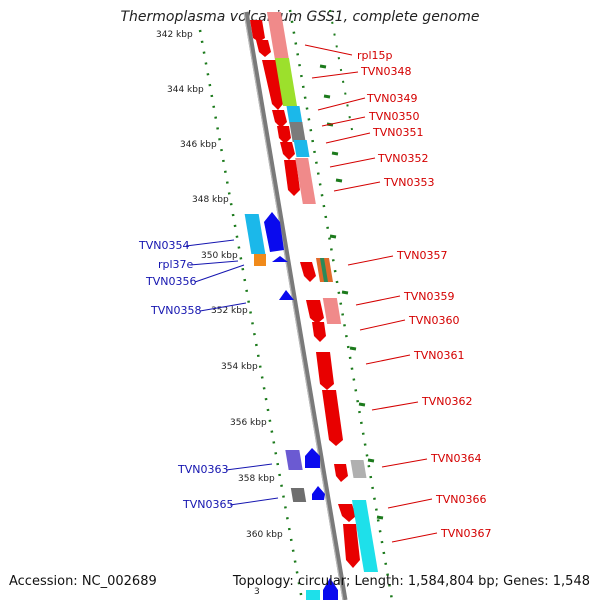 This screenshot has width=600, height=600. What do you see at coordinates (198, 145) in the screenshot?
I see `tick-label-346: 346 kbp` at bounding box center [198, 145].